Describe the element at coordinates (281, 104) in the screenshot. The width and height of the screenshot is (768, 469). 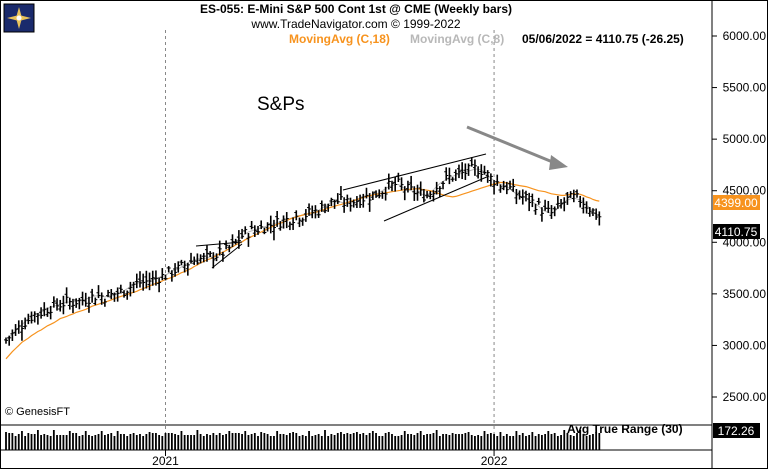
I see `chart-annotation: S&Ps` at that location.